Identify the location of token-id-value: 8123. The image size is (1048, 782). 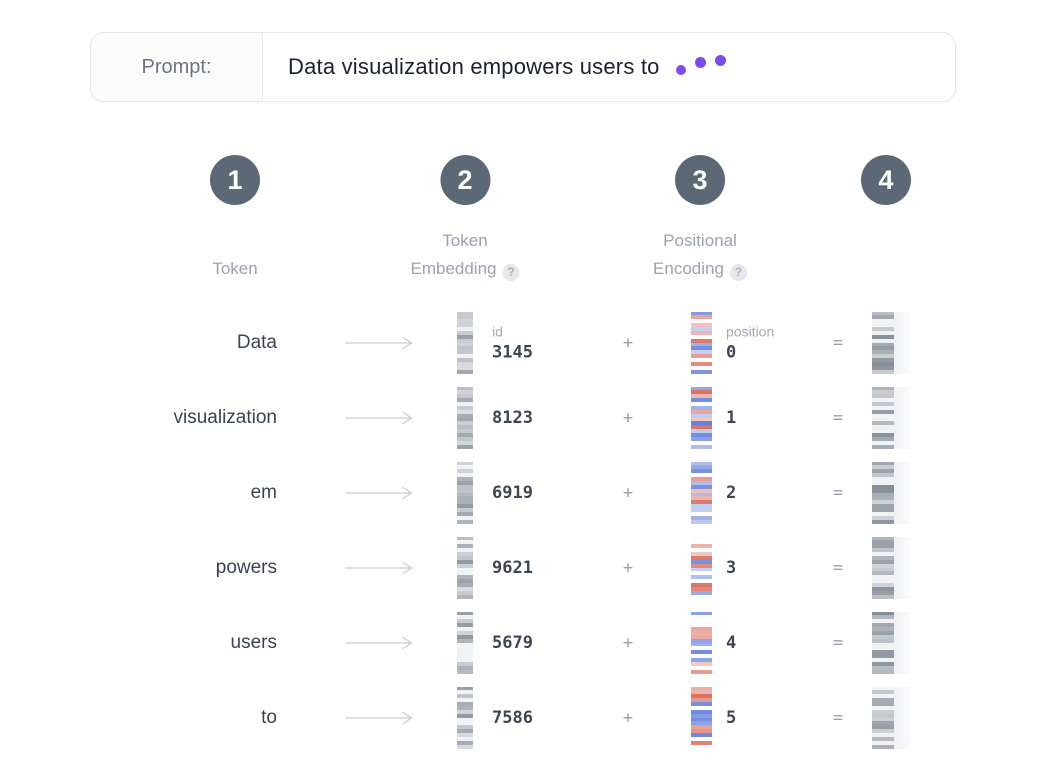
(512, 417).